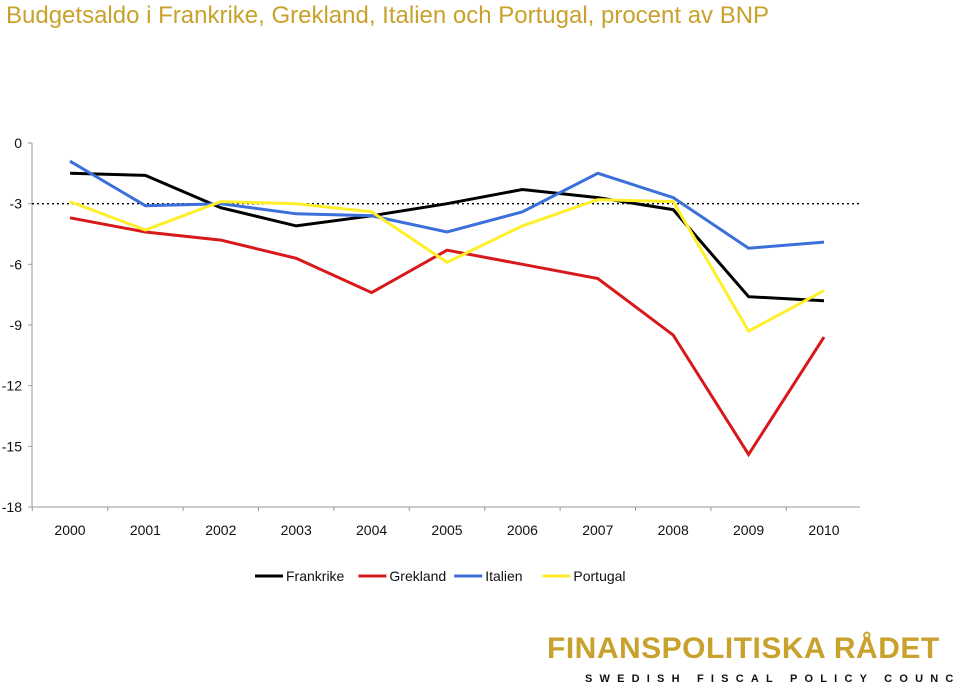 This screenshot has width=960, height=685. What do you see at coordinates (220, 530) in the screenshot?
I see `x-tick-label: 2002` at bounding box center [220, 530].